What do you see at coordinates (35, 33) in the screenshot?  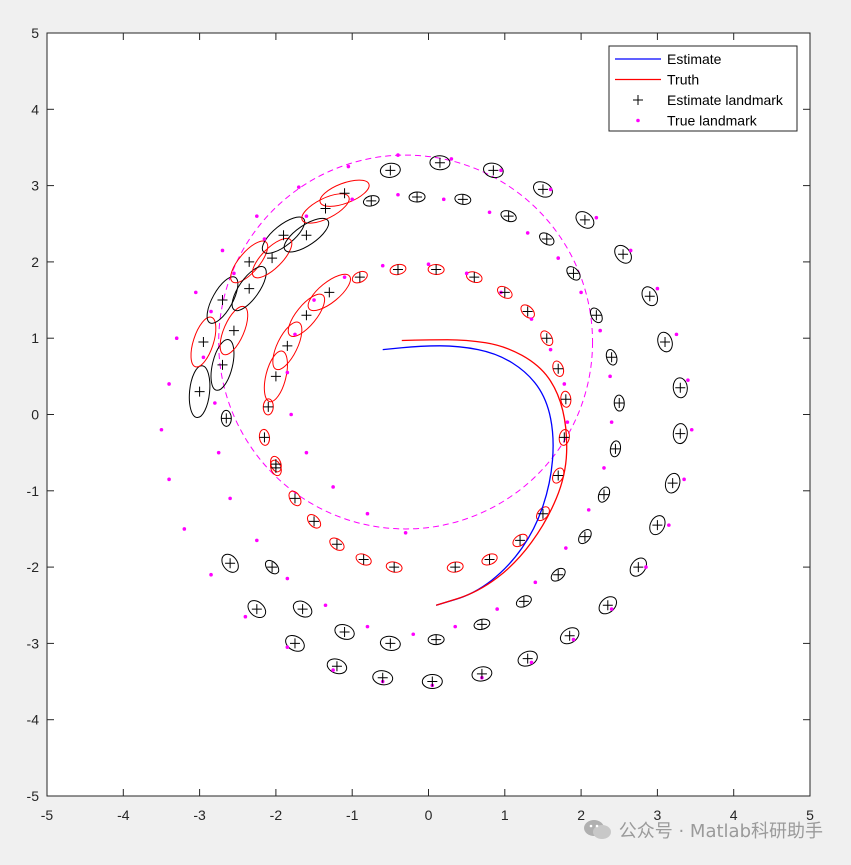 I see `y-tick-label: 5` at bounding box center [35, 33].